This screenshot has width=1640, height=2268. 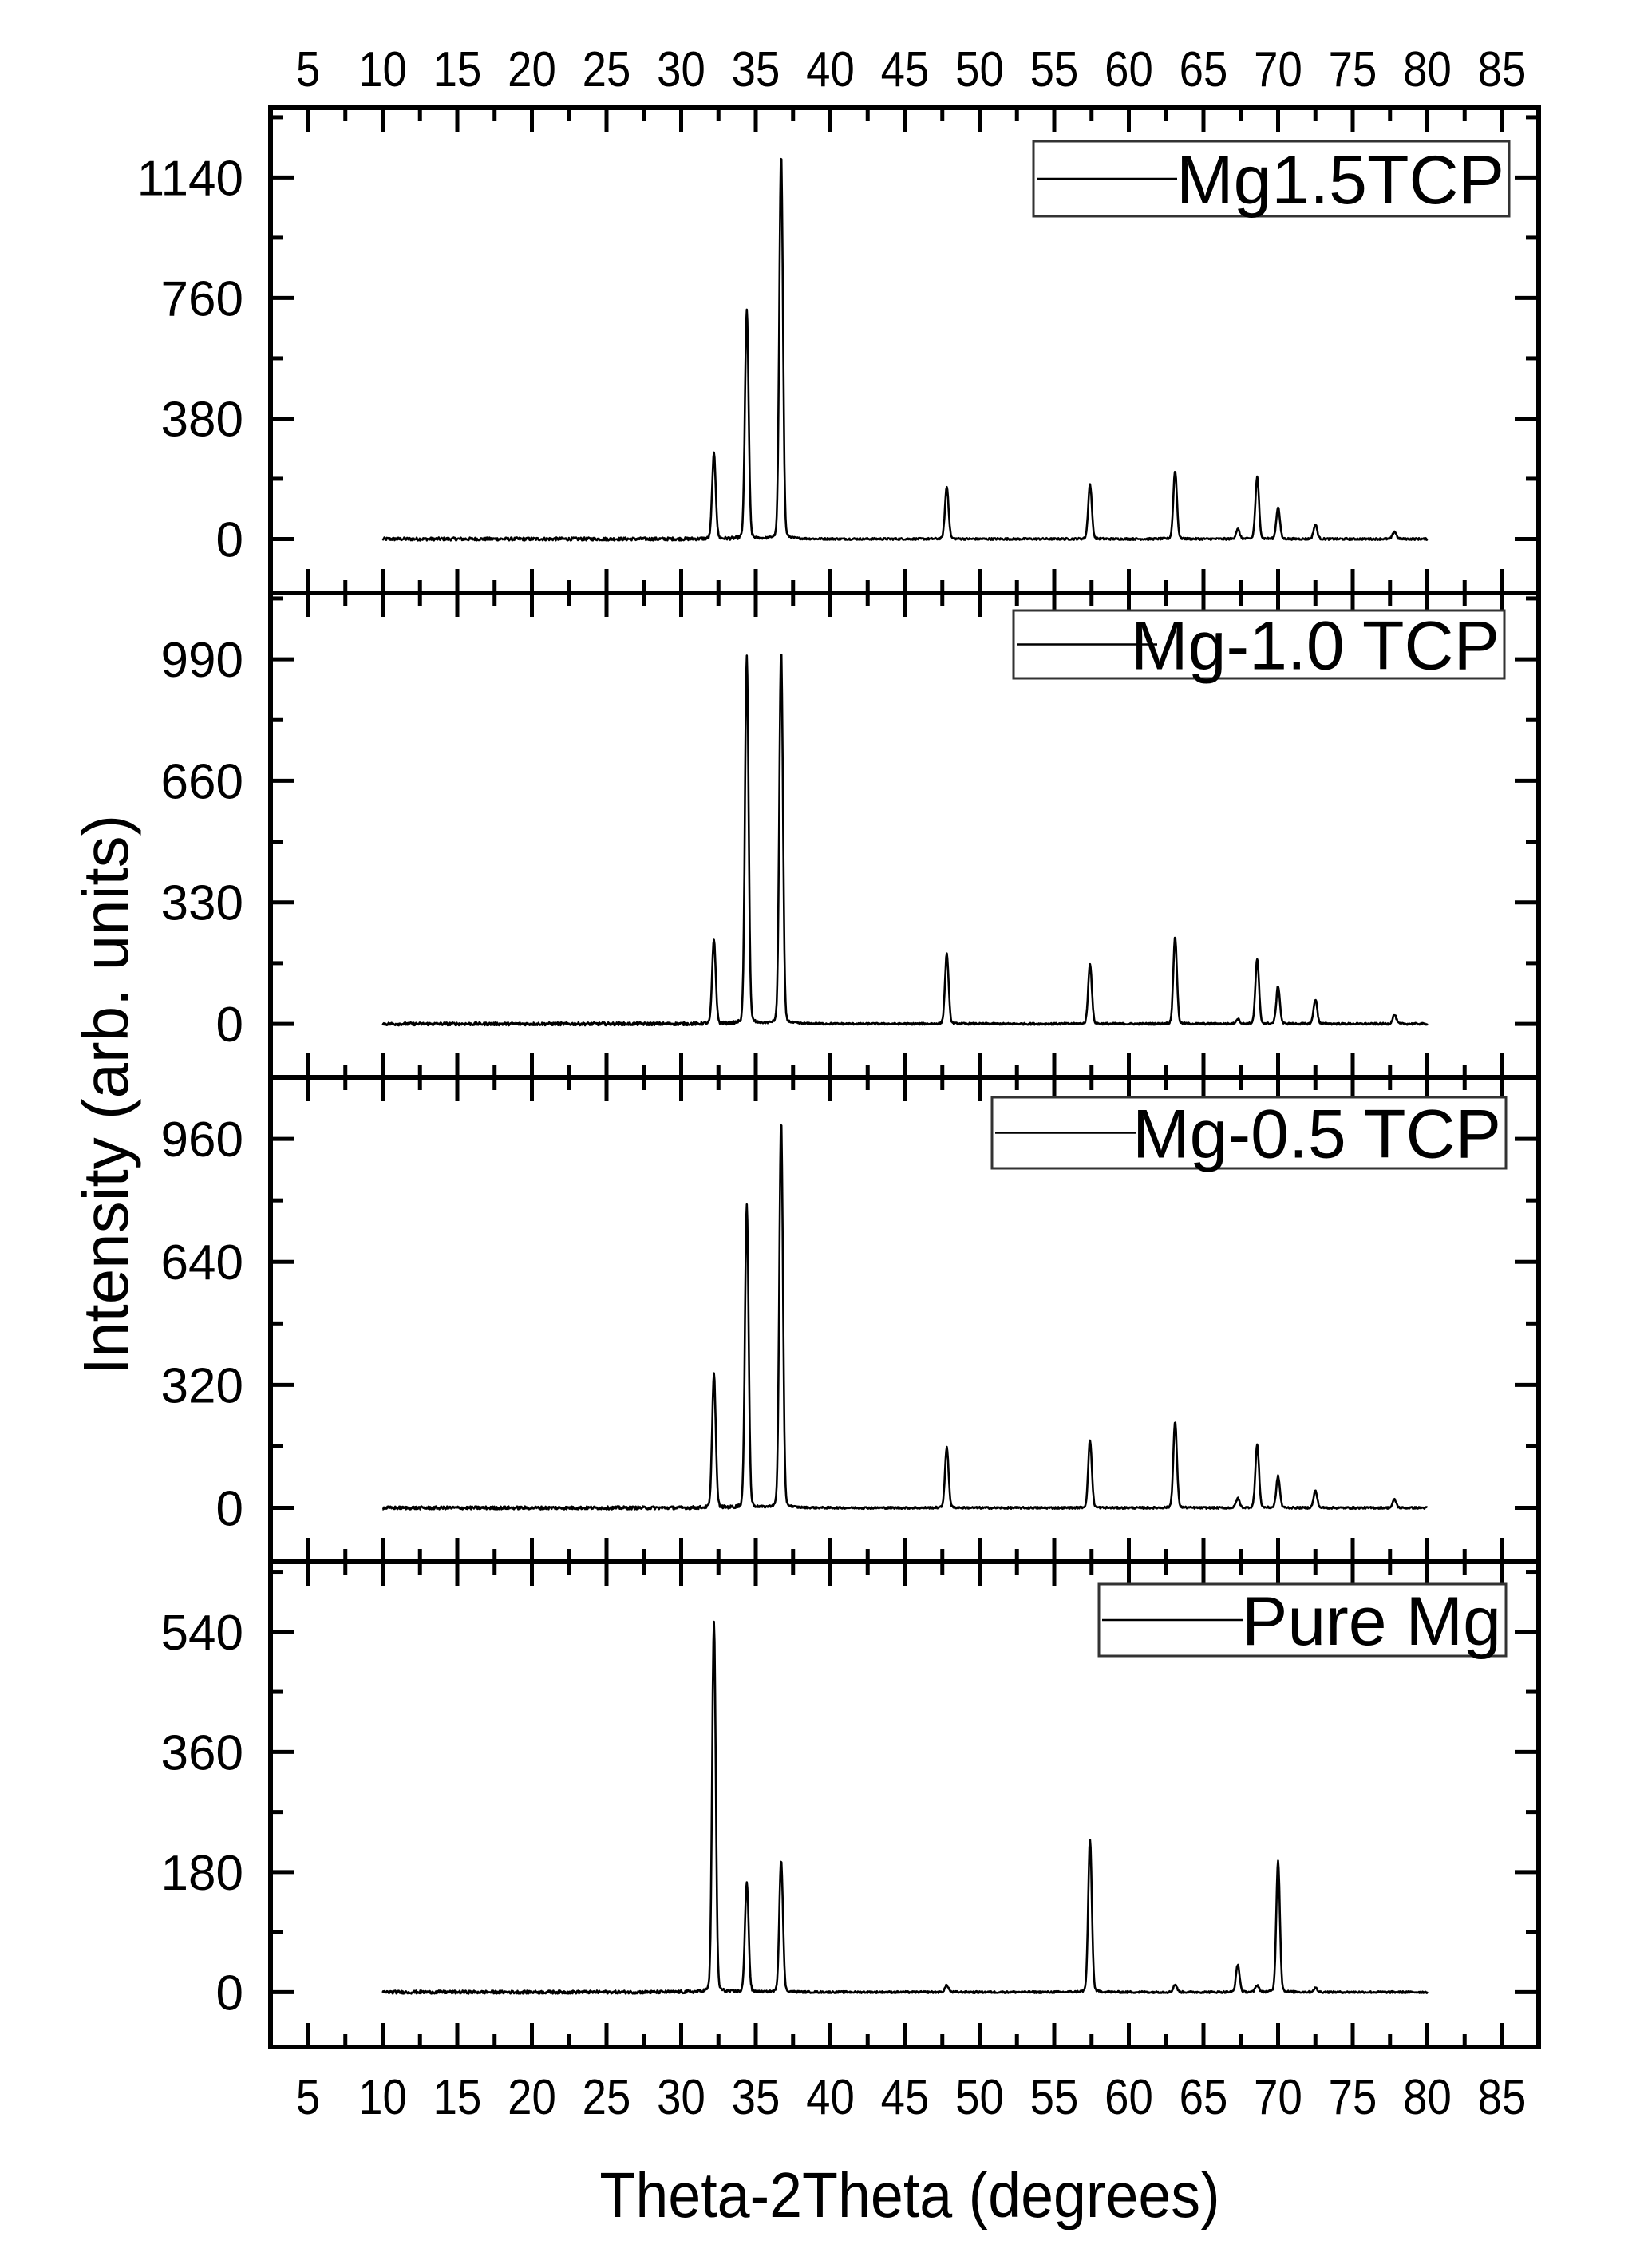 What do you see at coordinates (909, 2195) in the screenshot?
I see `x-axis-title: Theta-2Theta (degrees)` at bounding box center [909, 2195].